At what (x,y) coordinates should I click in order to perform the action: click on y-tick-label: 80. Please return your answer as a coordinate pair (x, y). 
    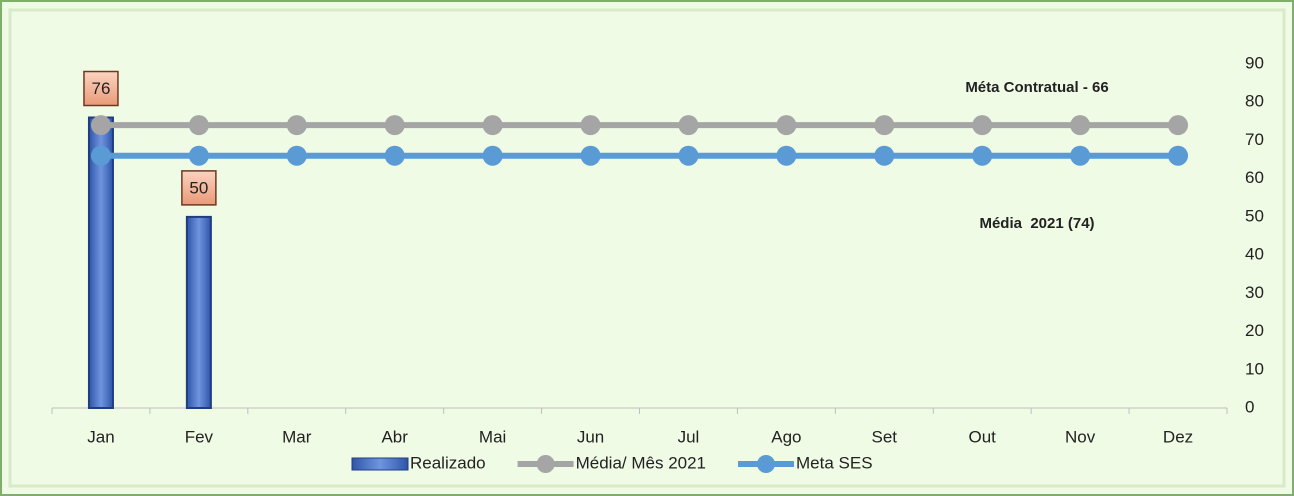
    Looking at the image, I should click on (1254, 101).